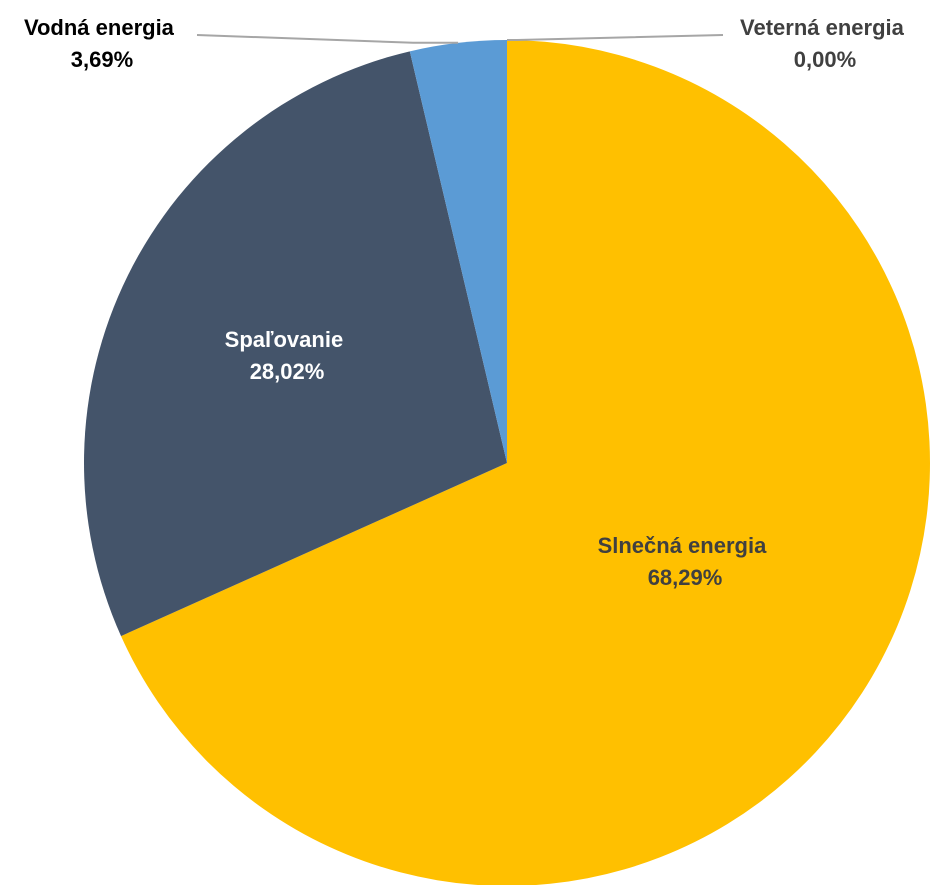  What do you see at coordinates (102, 59) in the screenshot?
I see `slice-value-vodna-energia: 3,69%` at bounding box center [102, 59].